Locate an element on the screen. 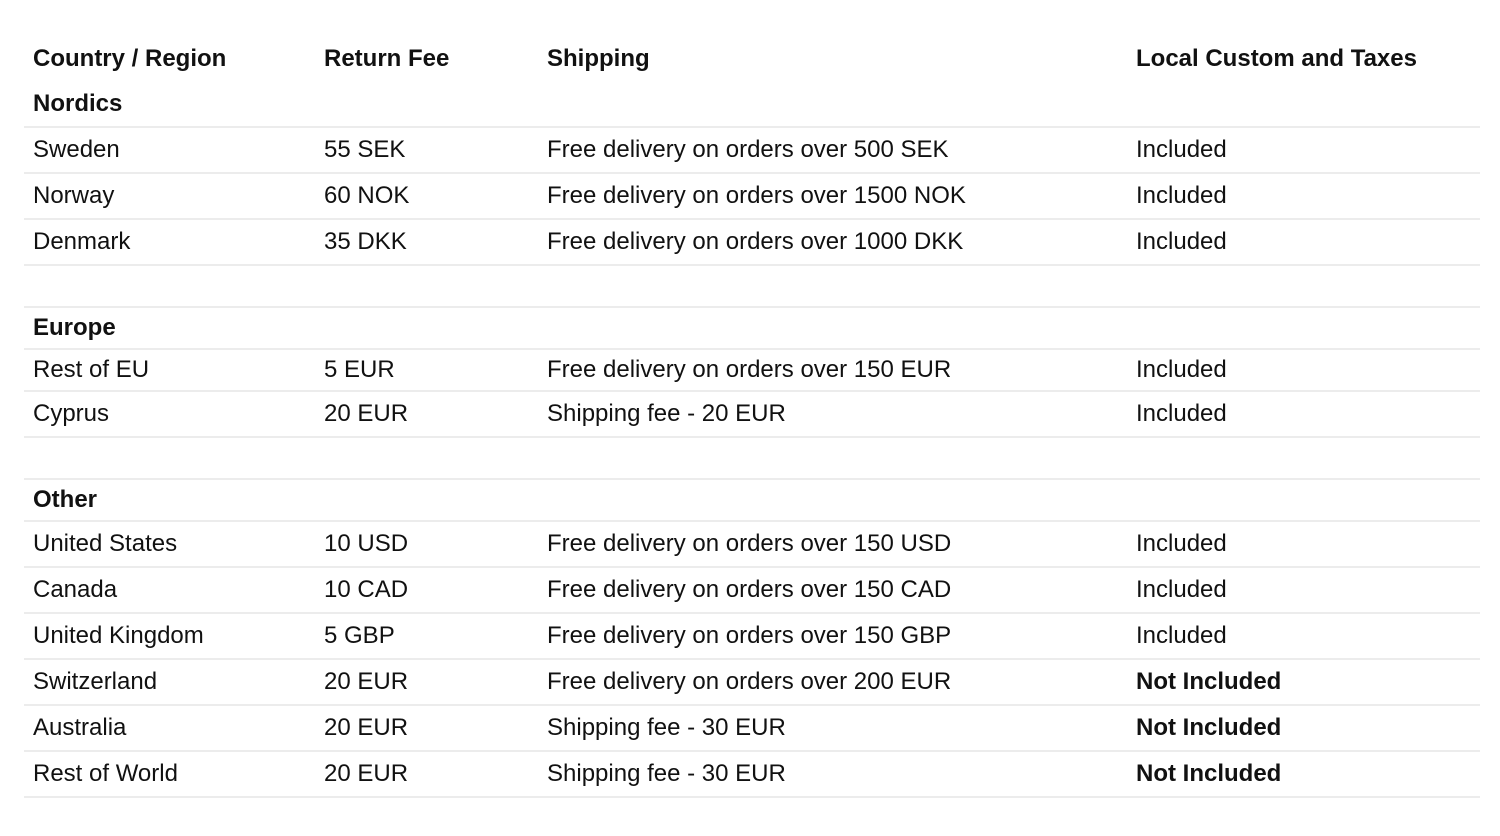 The image size is (1500, 836). country-cell: Sweden is located at coordinates (76, 149).